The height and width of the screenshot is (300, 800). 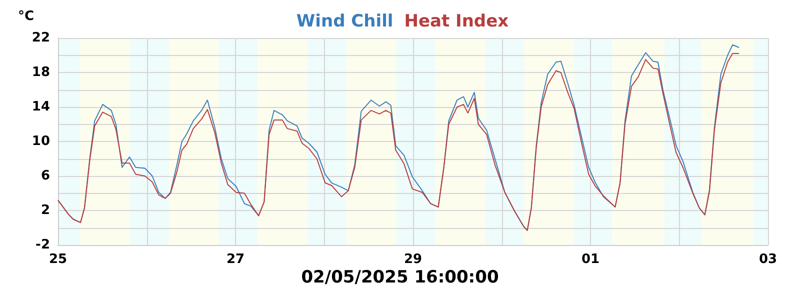 I want to click on text: 02/05/2025 16:00:00, so click(x=400, y=278).